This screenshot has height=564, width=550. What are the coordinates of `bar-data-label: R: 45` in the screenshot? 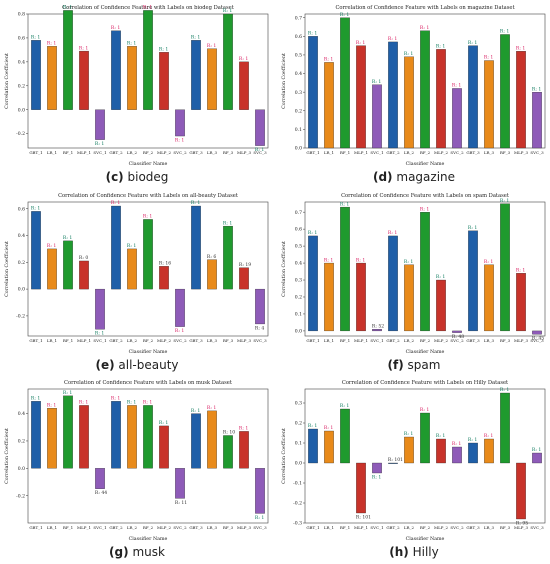 It's located at (538, 339).